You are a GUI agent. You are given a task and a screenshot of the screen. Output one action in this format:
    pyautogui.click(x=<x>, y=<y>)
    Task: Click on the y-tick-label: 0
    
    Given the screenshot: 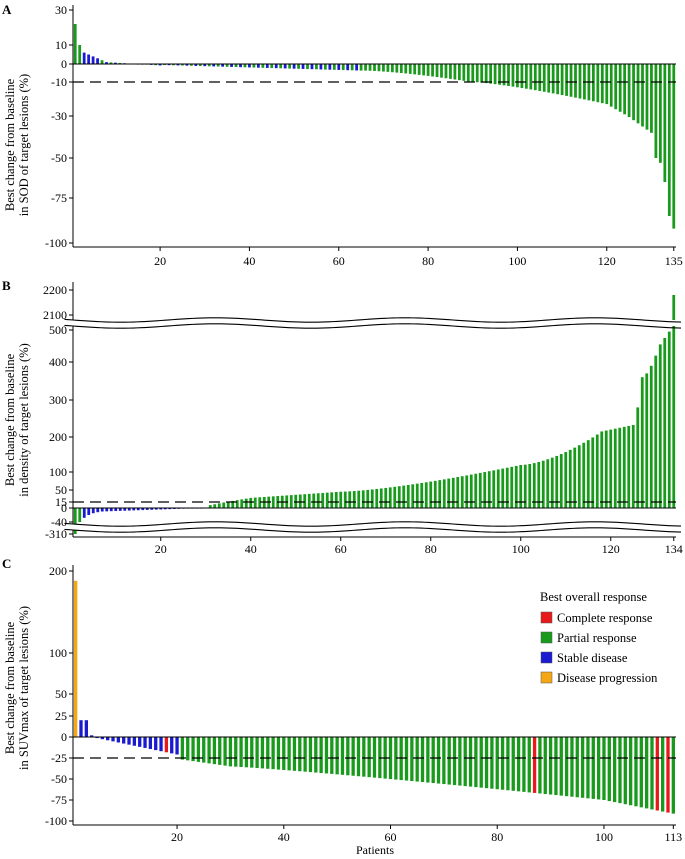 What is the action you would take?
    pyautogui.click(x=64, y=508)
    